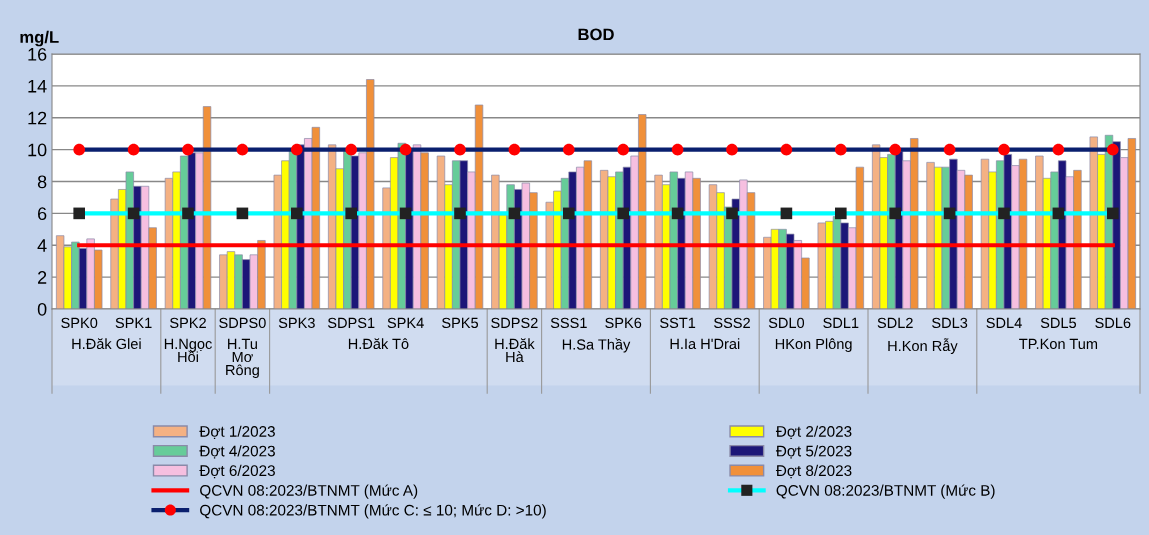  I want to click on text: H.Tu Mơ Rông, so click(242, 358).